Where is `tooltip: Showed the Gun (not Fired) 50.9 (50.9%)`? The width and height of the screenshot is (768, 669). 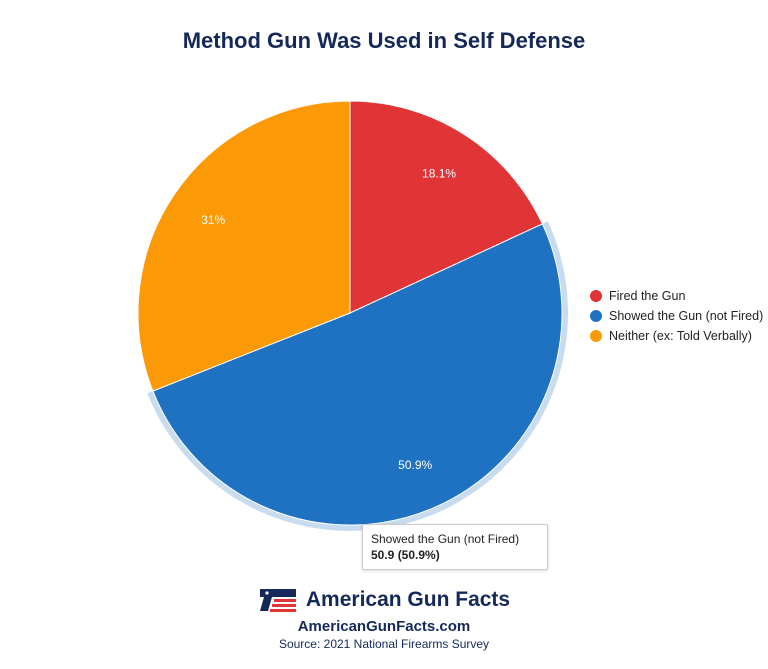 tooltip: Showed the Gun (not Fired) 50.9 (50.9%) is located at coordinates (455, 547).